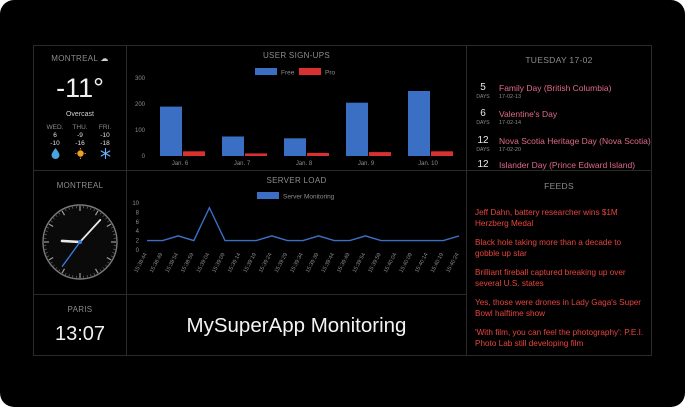 The height and width of the screenshot is (407, 685). I want to click on app-title-panel: MySuperApp Monitoring, so click(296, 325).